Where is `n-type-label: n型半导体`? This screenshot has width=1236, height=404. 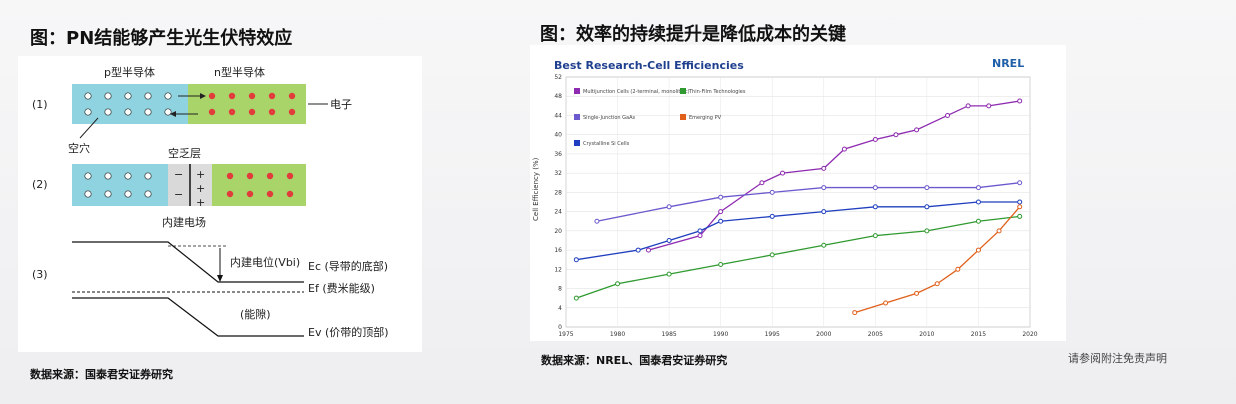 n-type-label: n型半导体 is located at coordinates (239, 72).